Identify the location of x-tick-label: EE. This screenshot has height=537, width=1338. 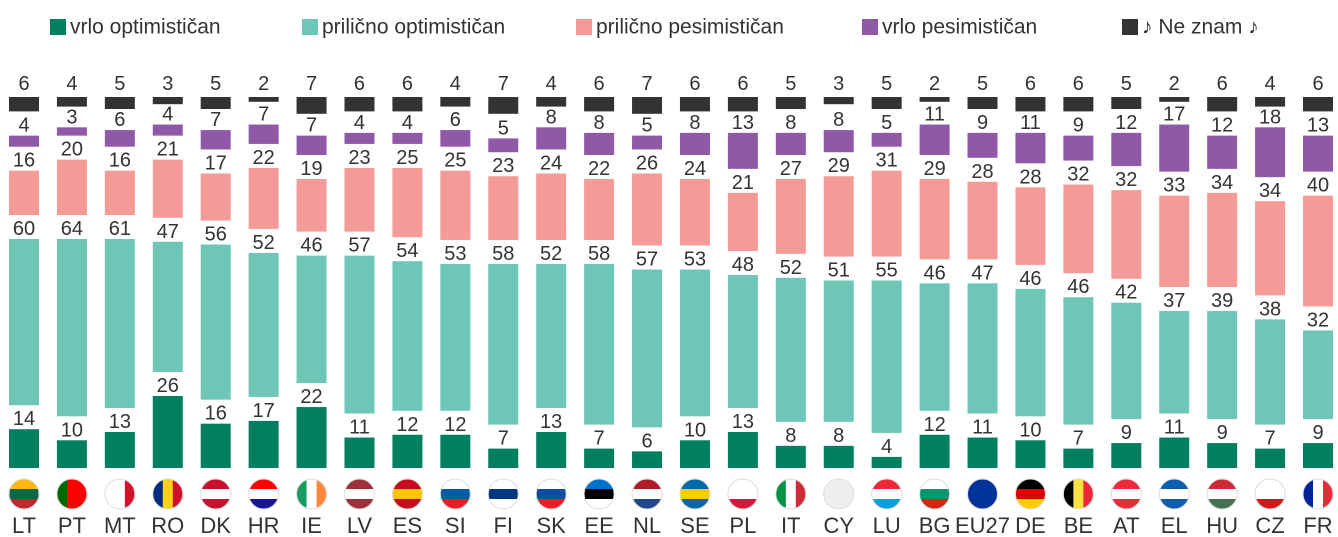
(598, 525).